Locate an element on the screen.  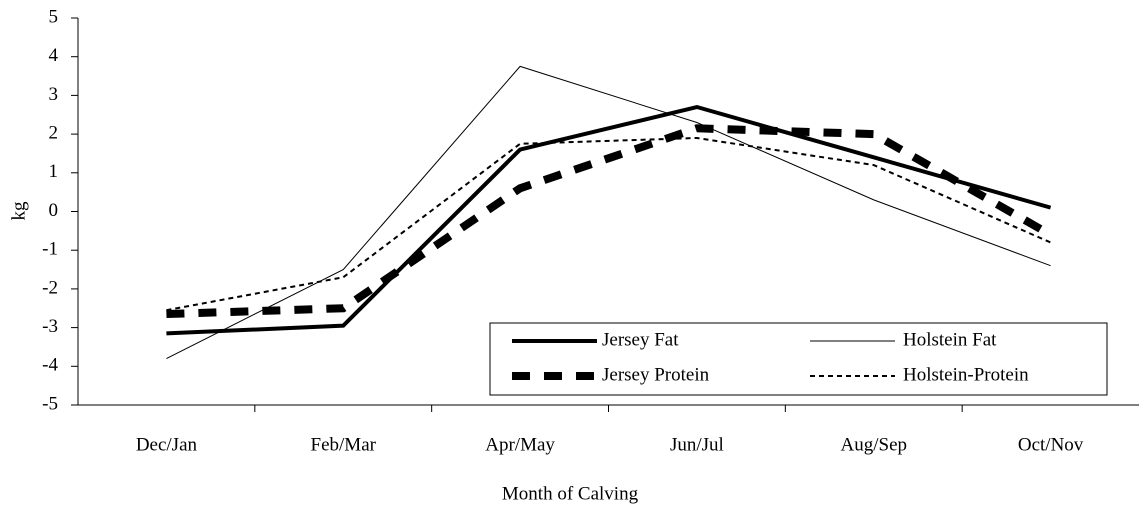
y-tick-label: 4 is located at coordinates (54, 55).